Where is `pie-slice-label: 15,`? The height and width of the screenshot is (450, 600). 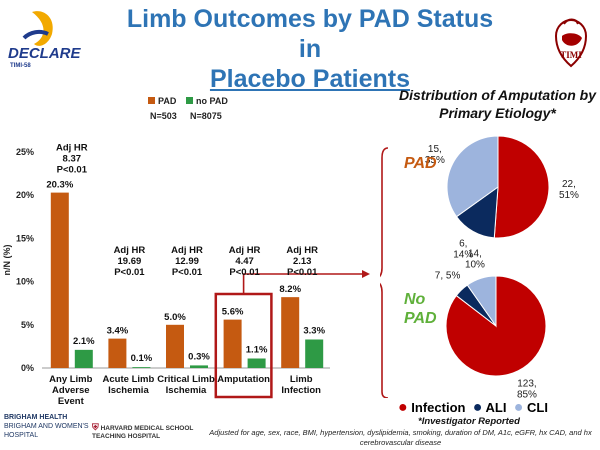 pie-slice-label: 15, is located at coordinates (435, 149).